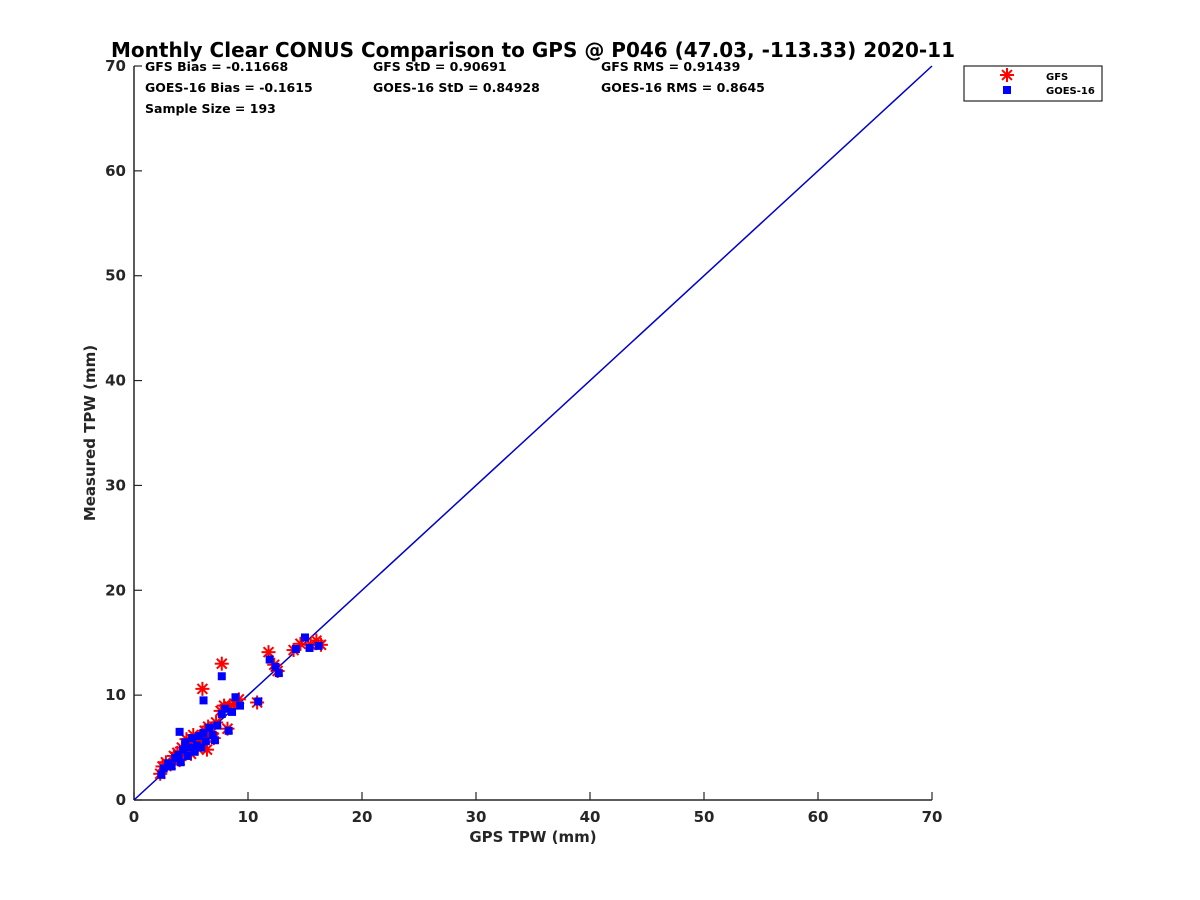 This screenshot has height=900, width=1200. I want to click on legend-gfs-asterisk-icon, so click(1007, 75).